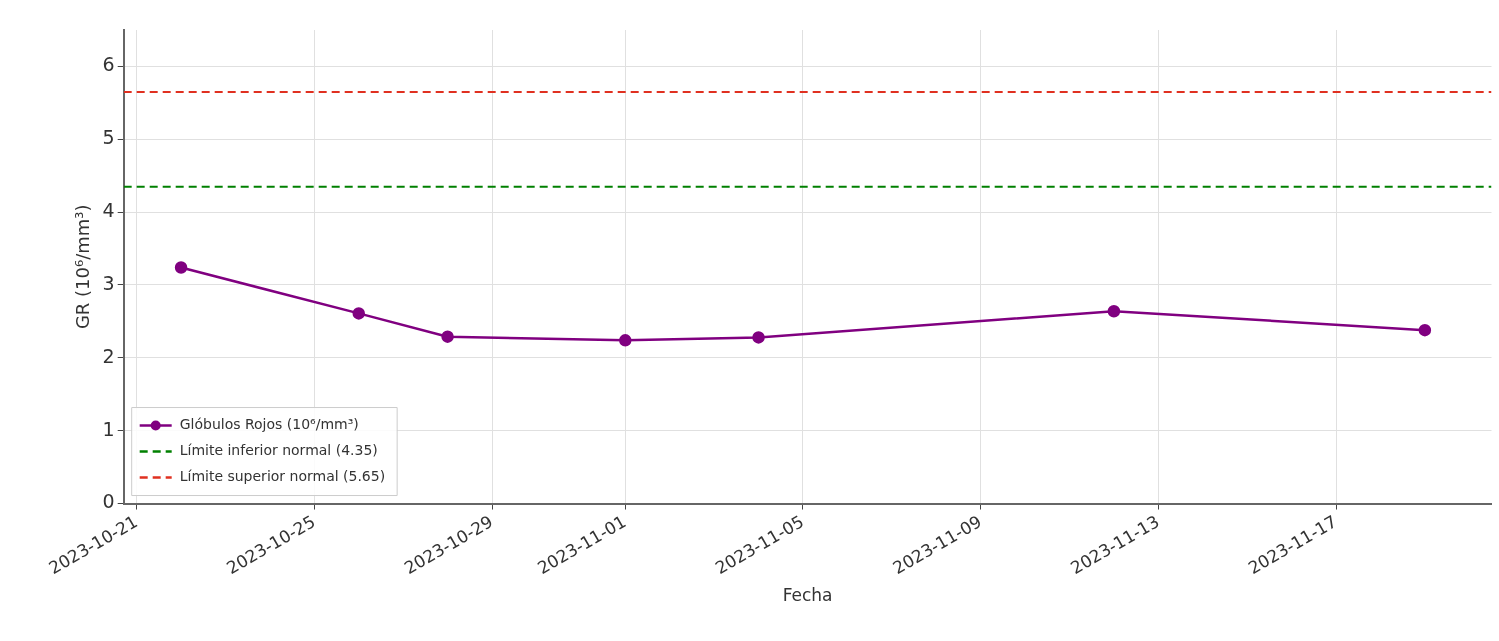 Image resolution: width=1499 pixels, height=641 pixels. Describe the element at coordinates (269, 424) in the screenshot. I see `legend-label: Glóbulos Rojos (10⁶/mm³)` at that location.